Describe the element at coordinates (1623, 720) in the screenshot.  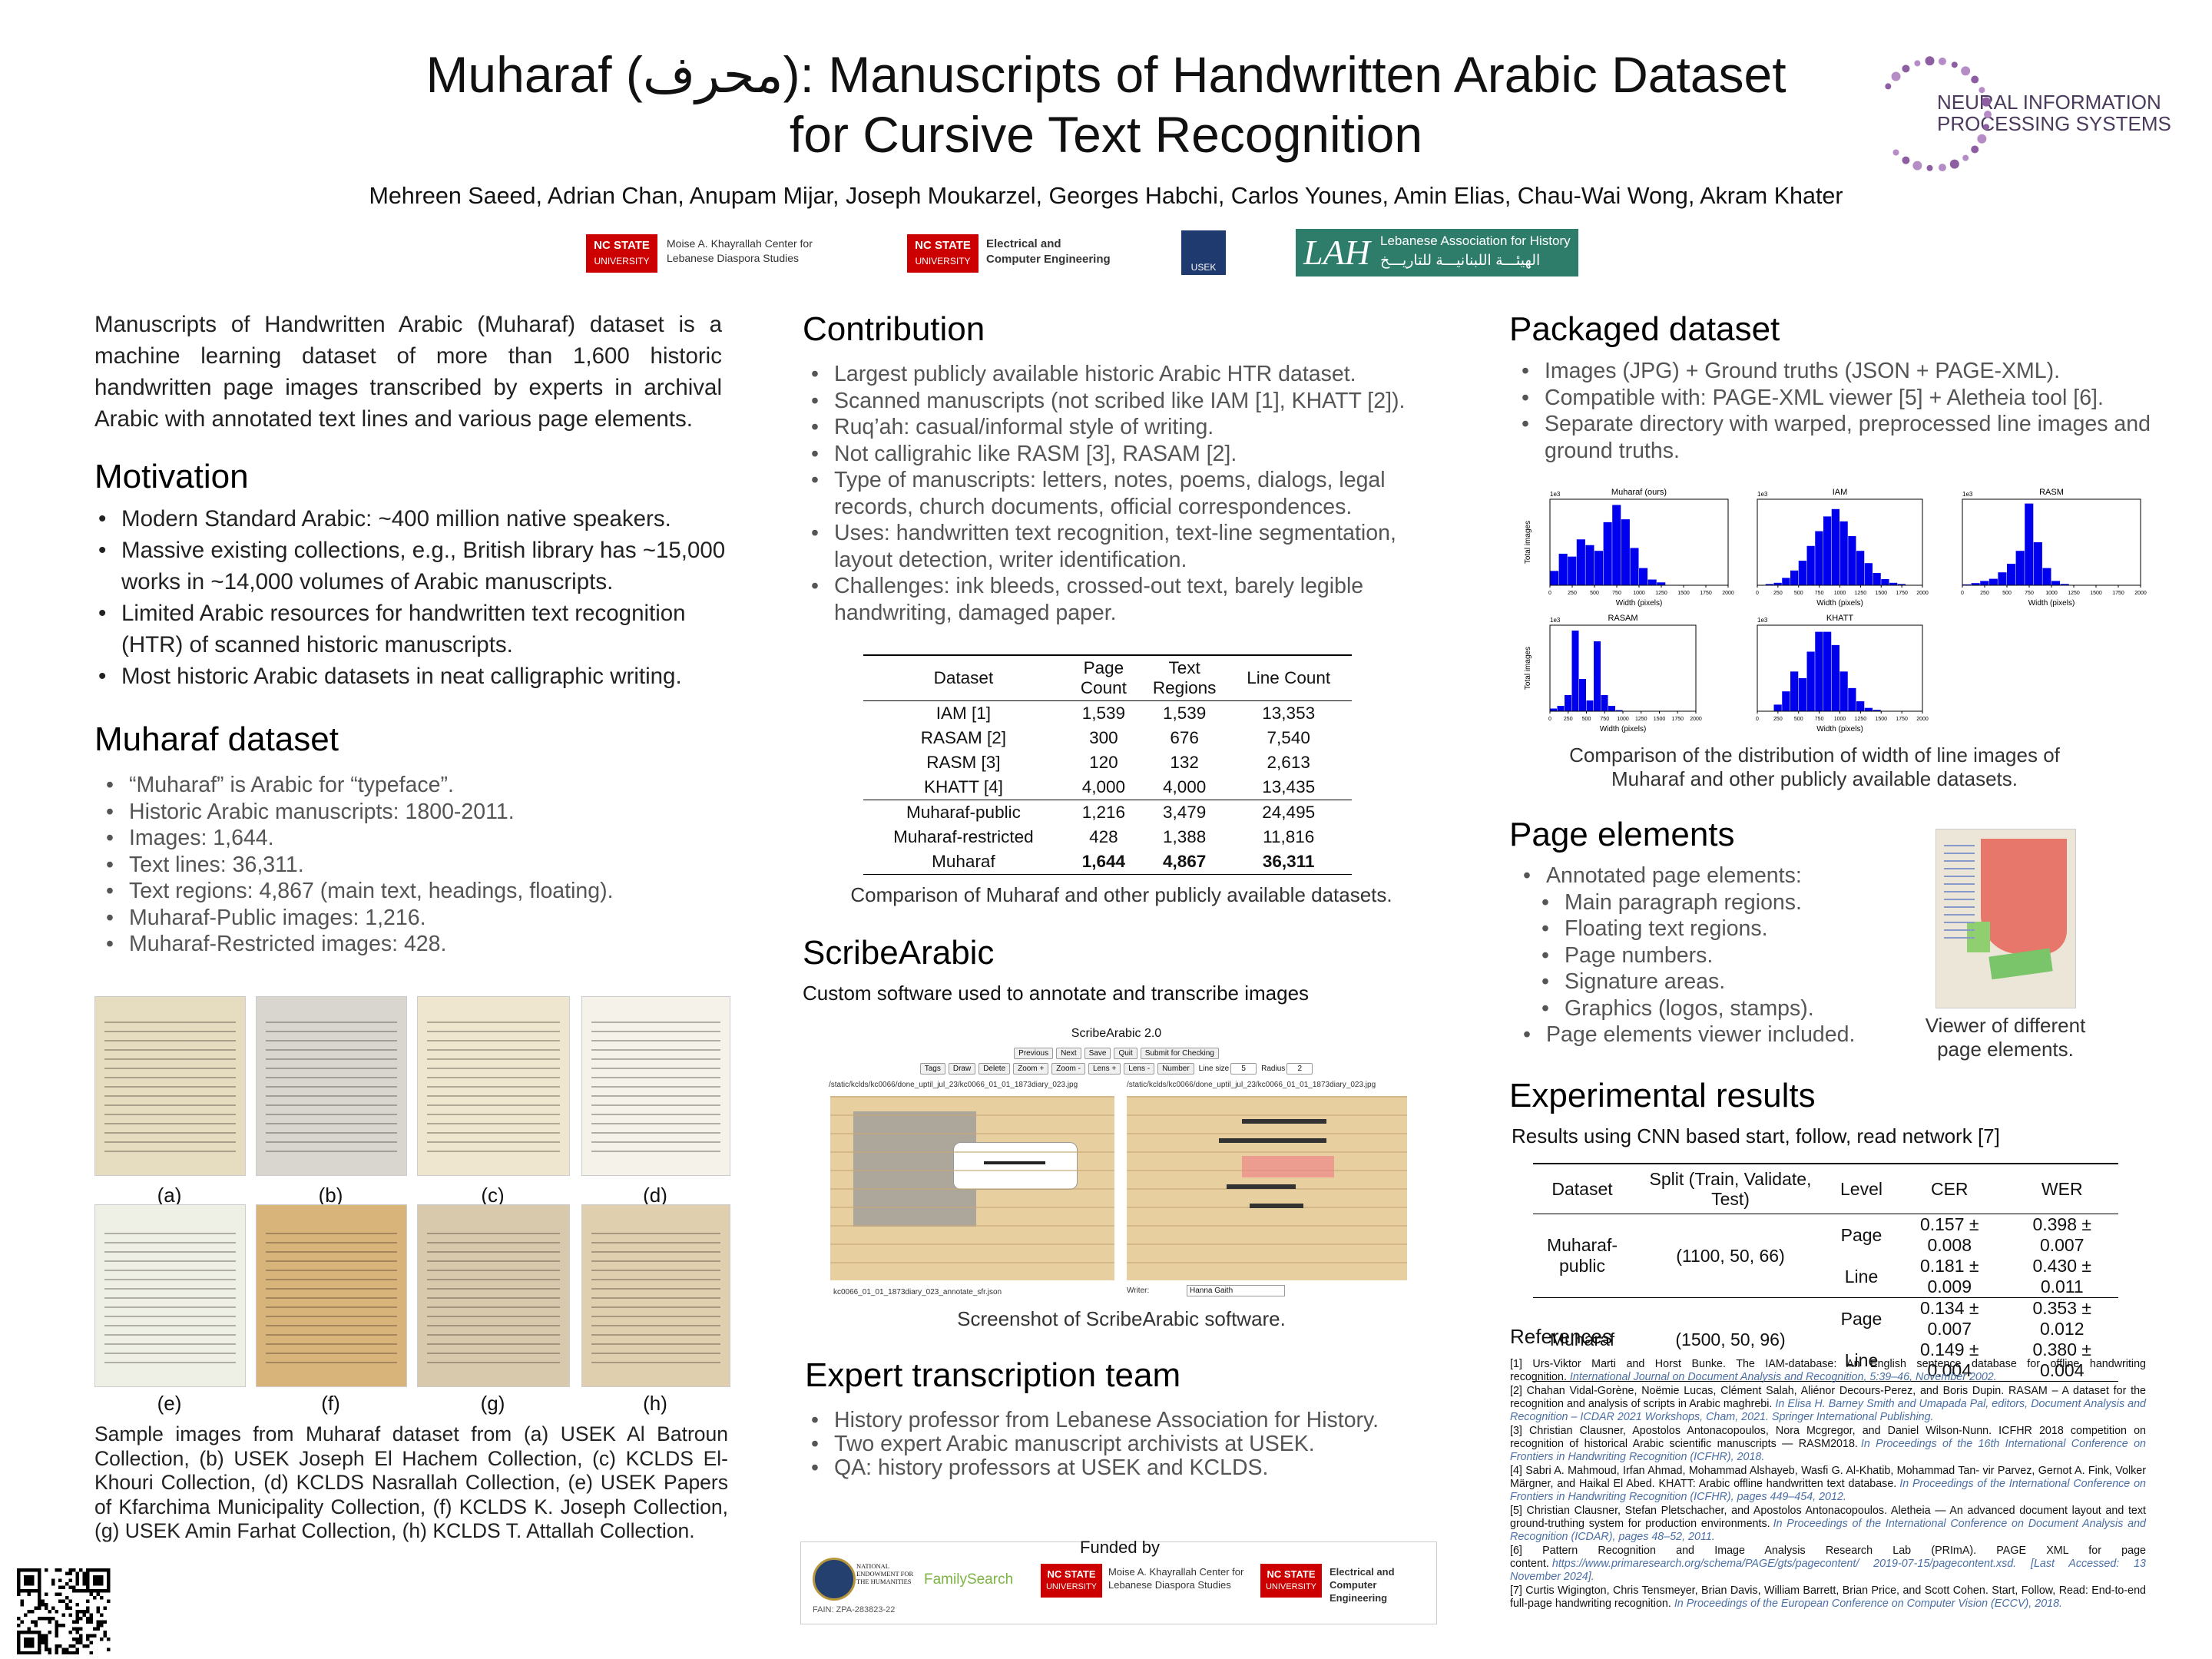
I see `x-tick-label: 1000` at that location.